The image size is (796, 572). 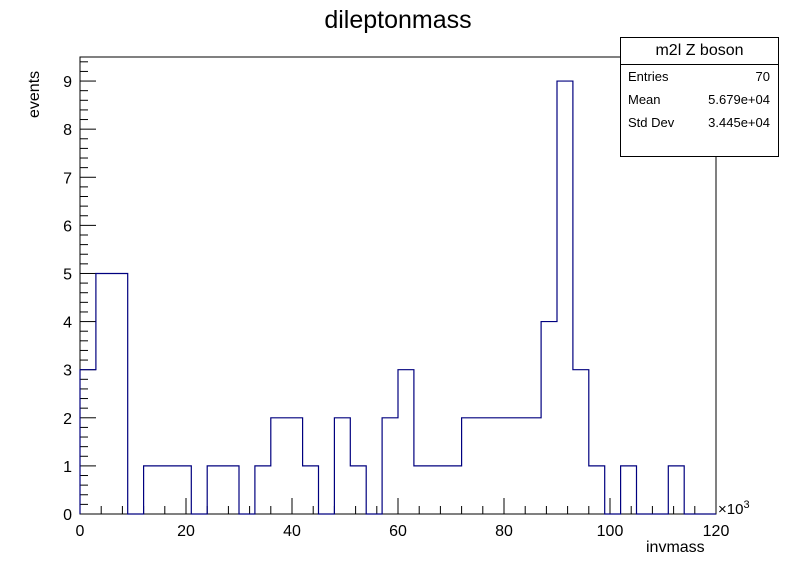 What do you see at coordinates (186, 531) in the screenshot?
I see `x-tick-label: 20` at bounding box center [186, 531].